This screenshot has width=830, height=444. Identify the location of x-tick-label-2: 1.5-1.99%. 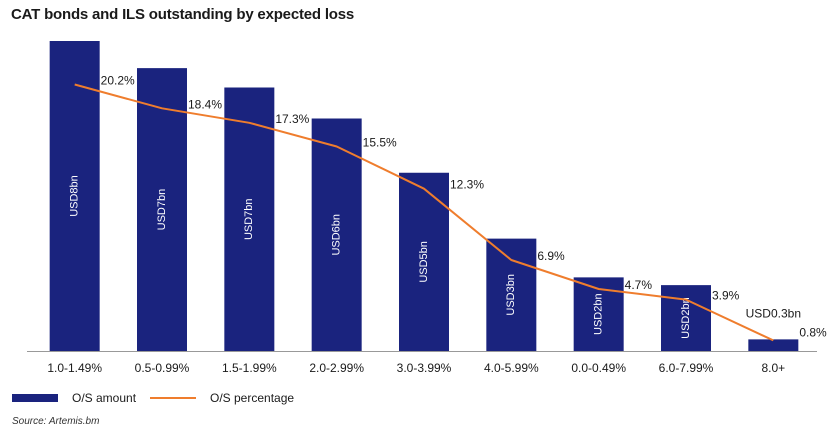
(249, 368).